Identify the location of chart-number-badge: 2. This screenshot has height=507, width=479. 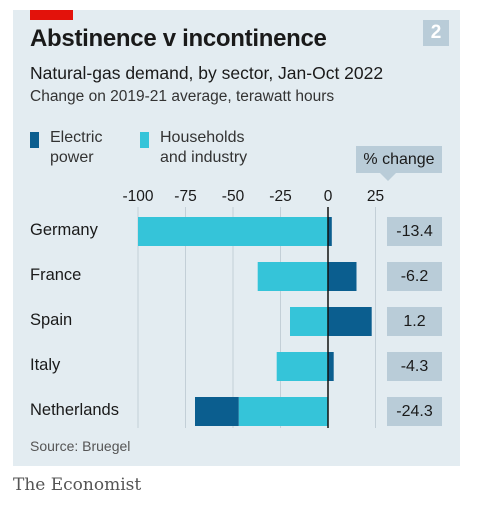
(436, 33).